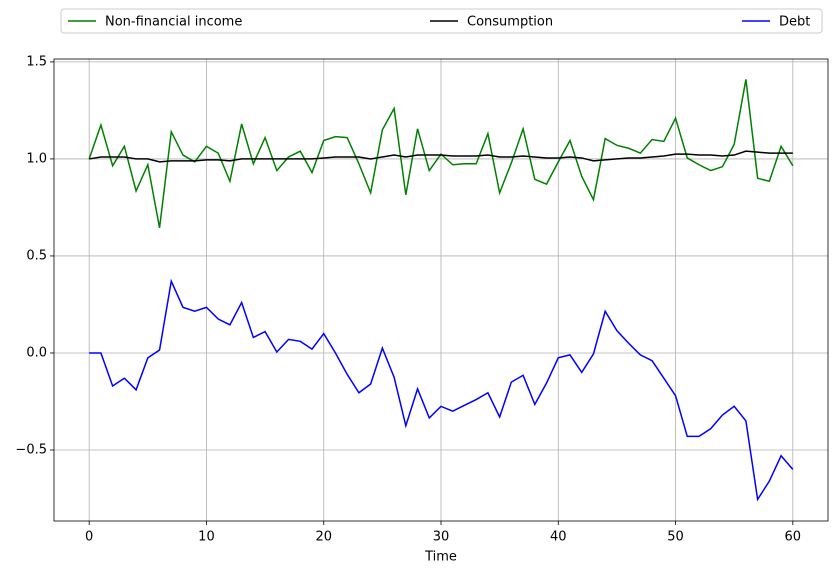 Image resolution: width=838 pixels, height=574 pixels. What do you see at coordinates (206, 537) in the screenshot?
I see `x-tick-label: 10` at bounding box center [206, 537].